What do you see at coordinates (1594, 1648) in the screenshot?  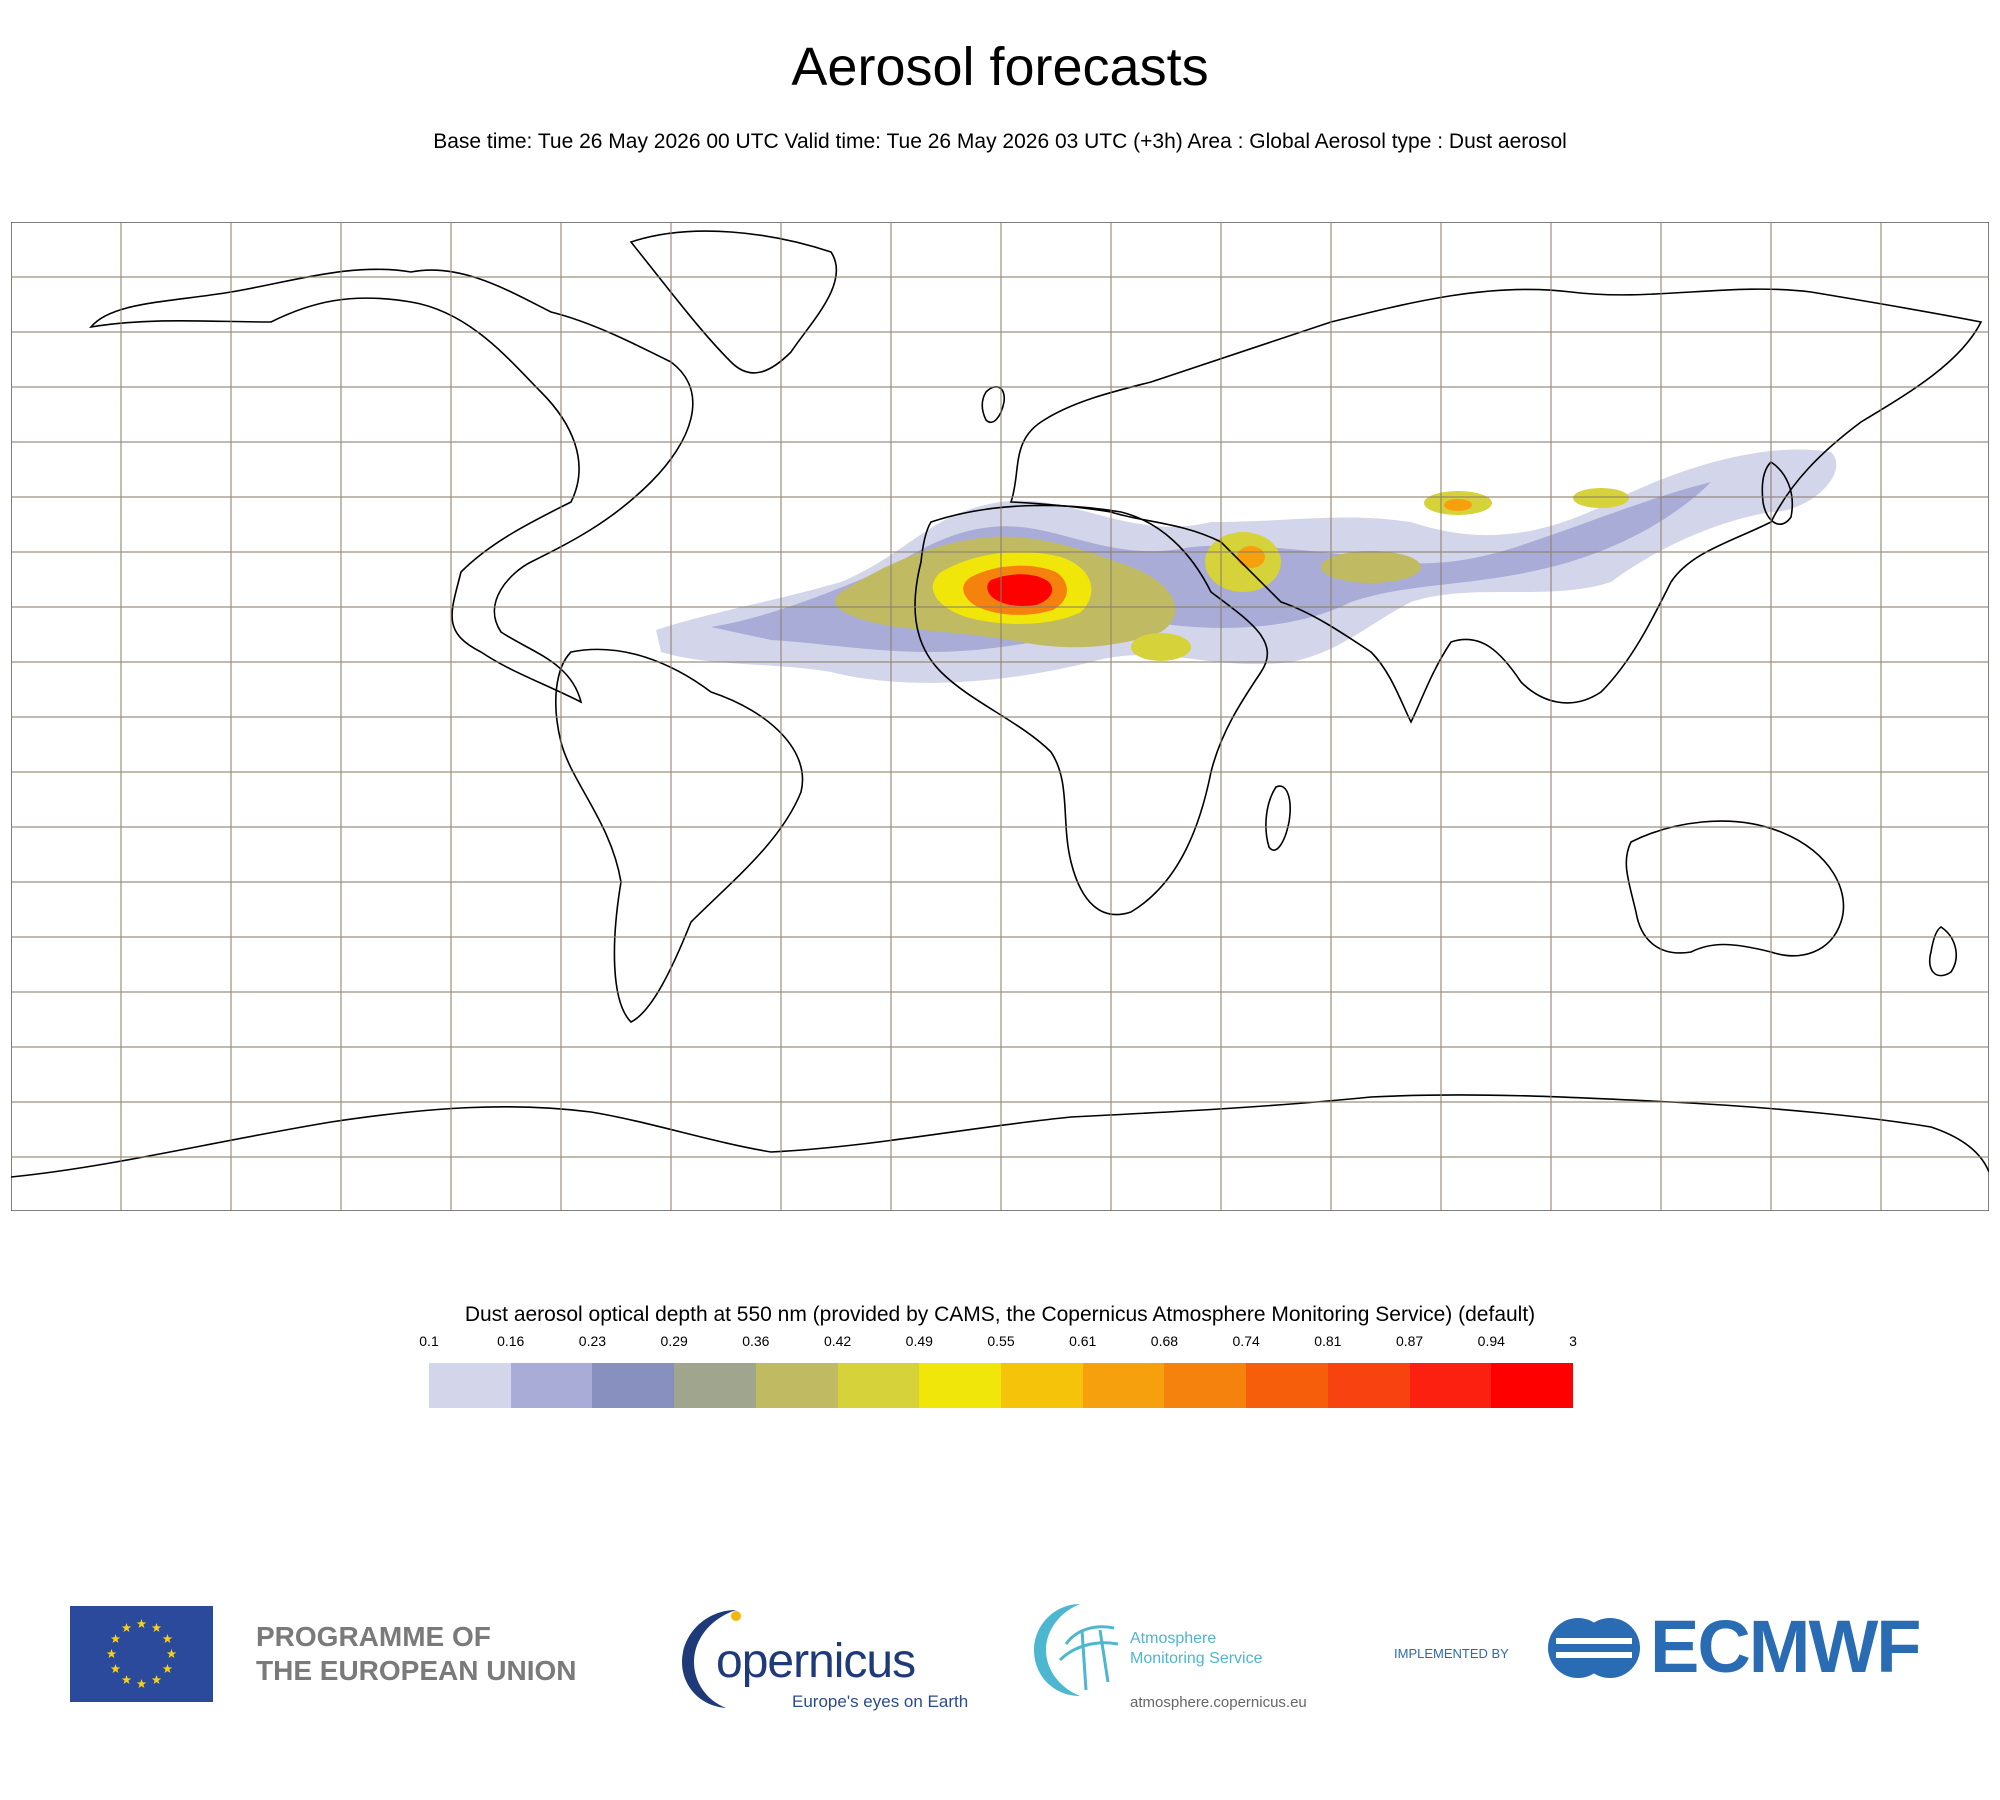 I see `ecmwf-symbol-icon` at bounding box center [1594, 1648].